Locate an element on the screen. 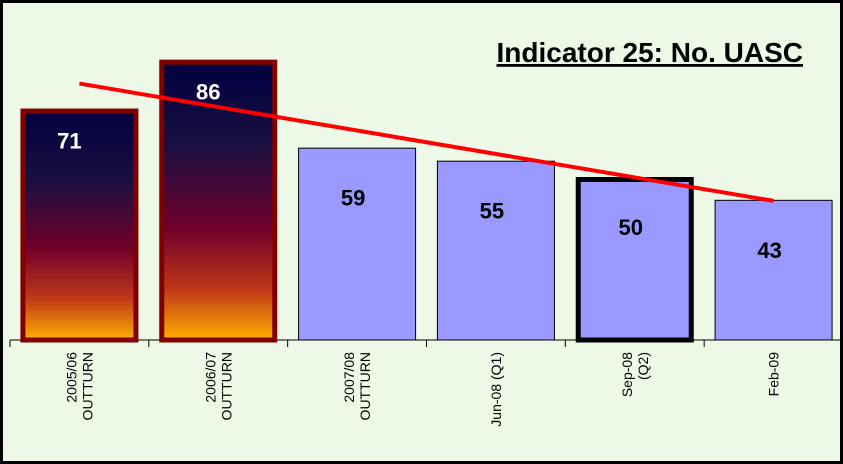  value-label: 86 is located at coordinates (208, 92).